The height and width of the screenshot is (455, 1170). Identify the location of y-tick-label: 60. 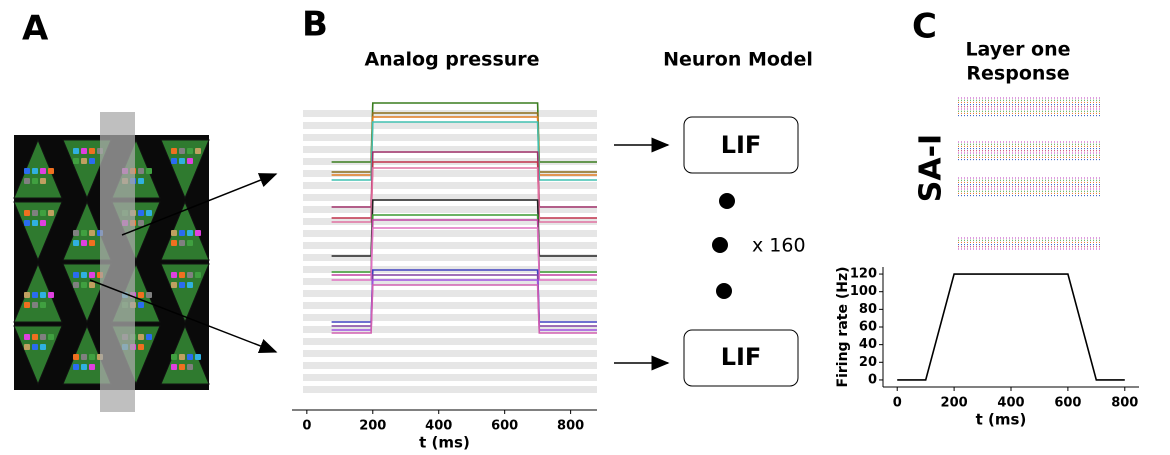
(868, 327).